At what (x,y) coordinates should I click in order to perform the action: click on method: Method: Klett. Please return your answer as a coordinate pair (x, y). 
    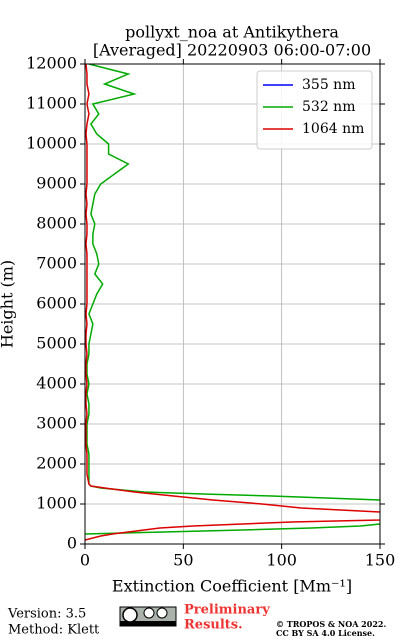
    Looking at the image, I should click on (54, 630).